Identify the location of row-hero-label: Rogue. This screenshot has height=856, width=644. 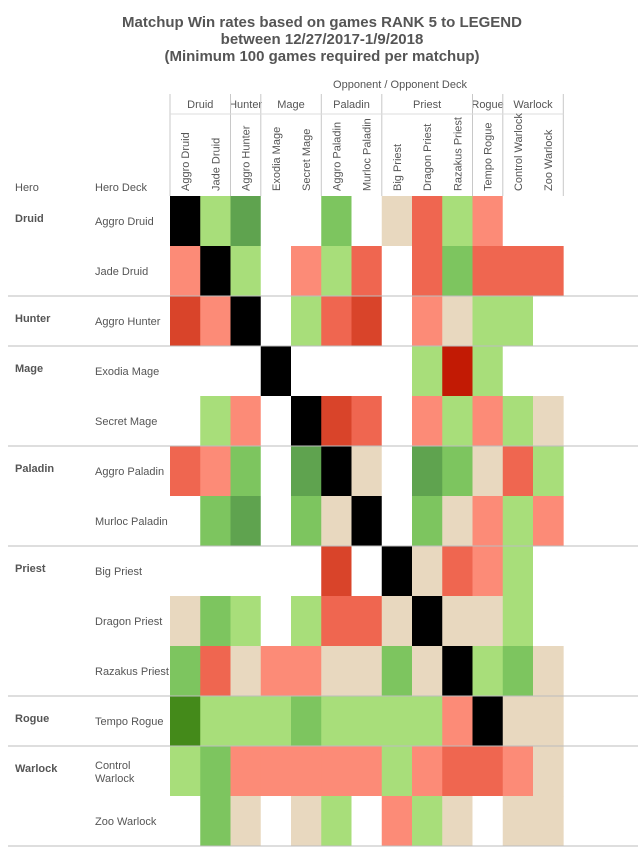
(32, 719).